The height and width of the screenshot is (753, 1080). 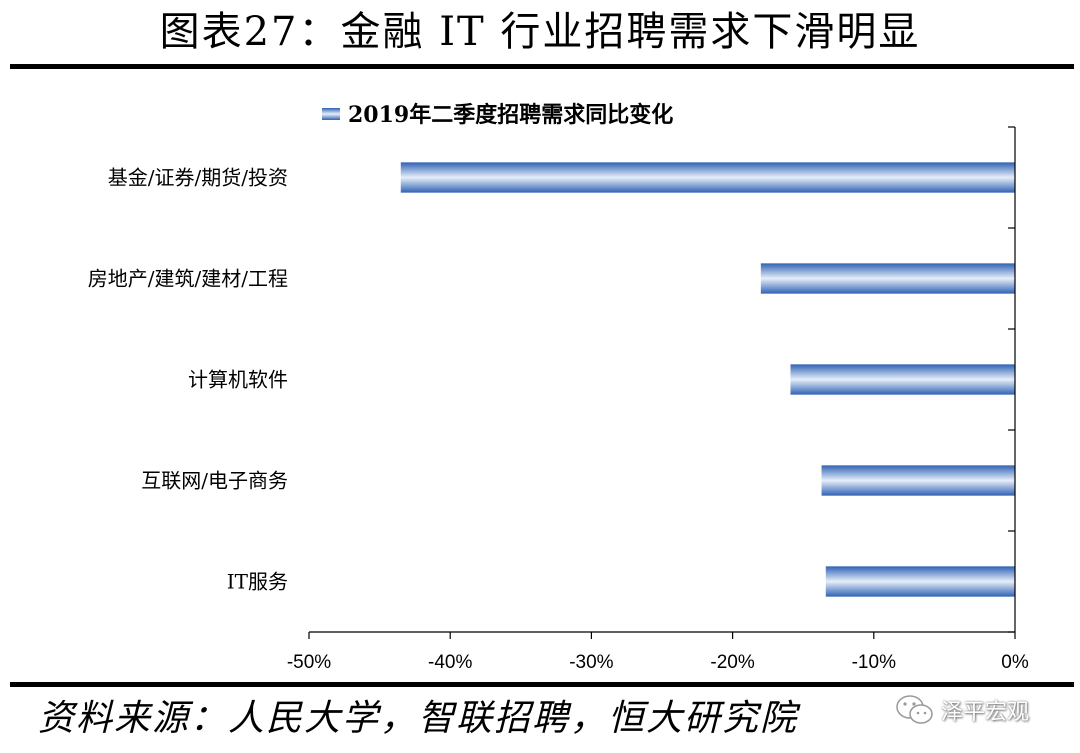 I want to click on footer-divider, so click(x=542, y=684).